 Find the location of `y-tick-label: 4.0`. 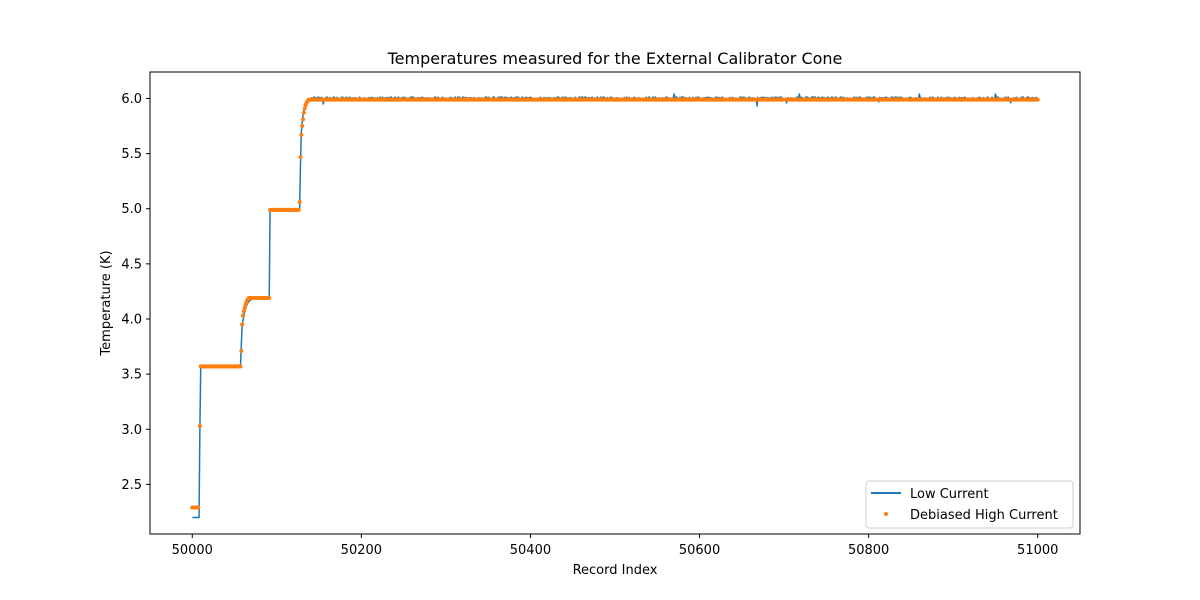

y-tick-label: 4.0 is located at coordinates (131, 319).